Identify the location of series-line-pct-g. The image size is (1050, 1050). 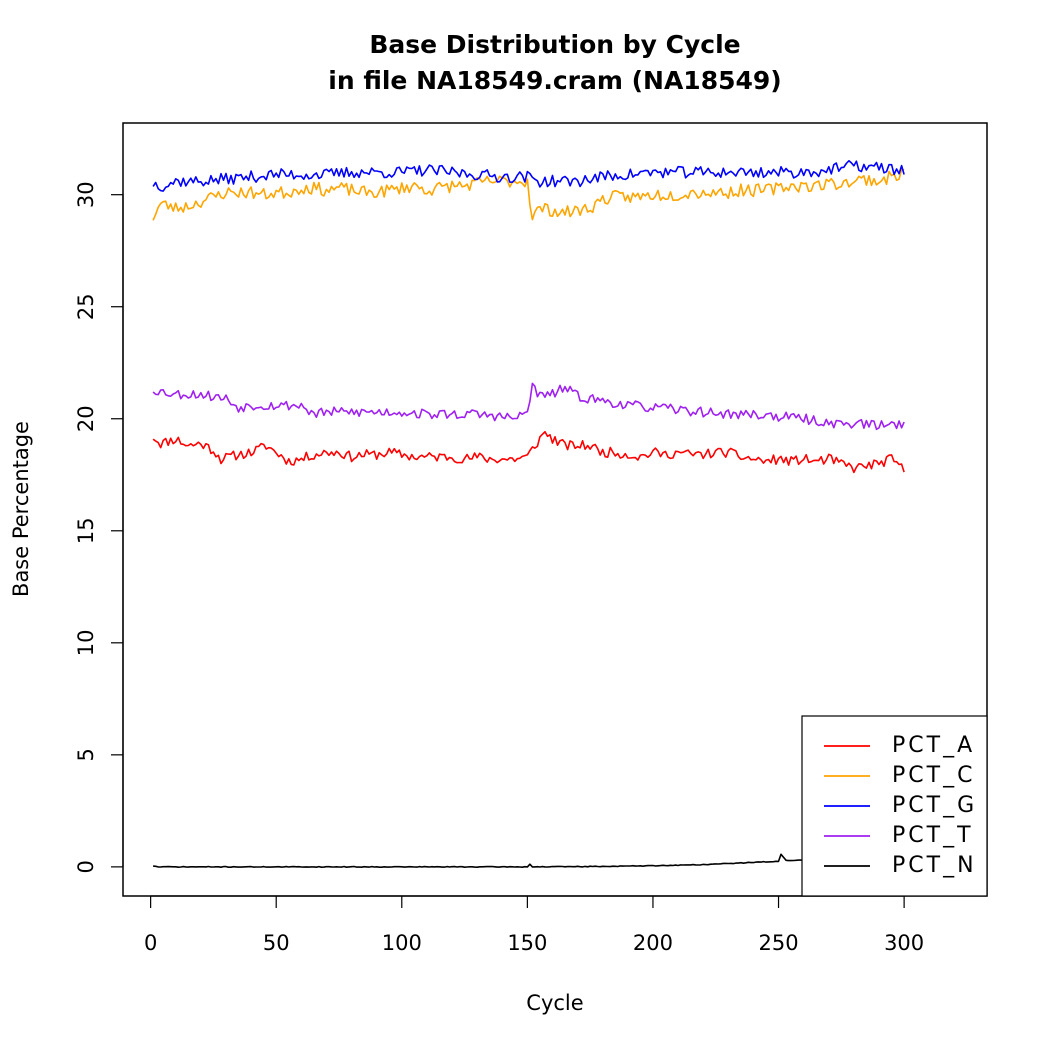
(528, 176).